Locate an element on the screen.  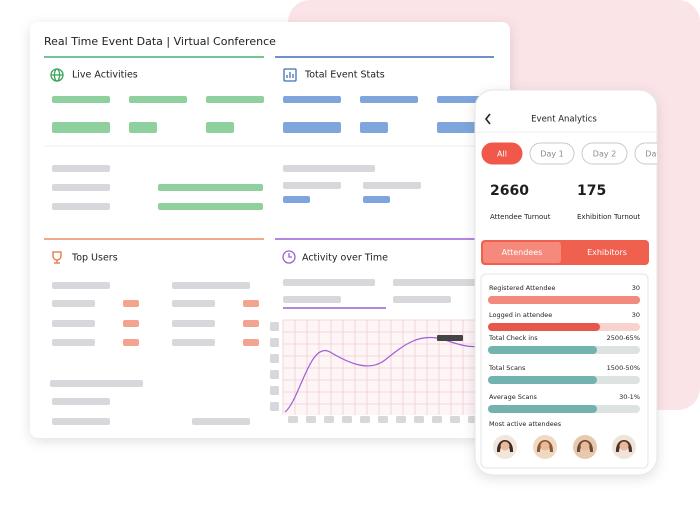
phone-title: Event Analytics is located at coordinates (564, 120).